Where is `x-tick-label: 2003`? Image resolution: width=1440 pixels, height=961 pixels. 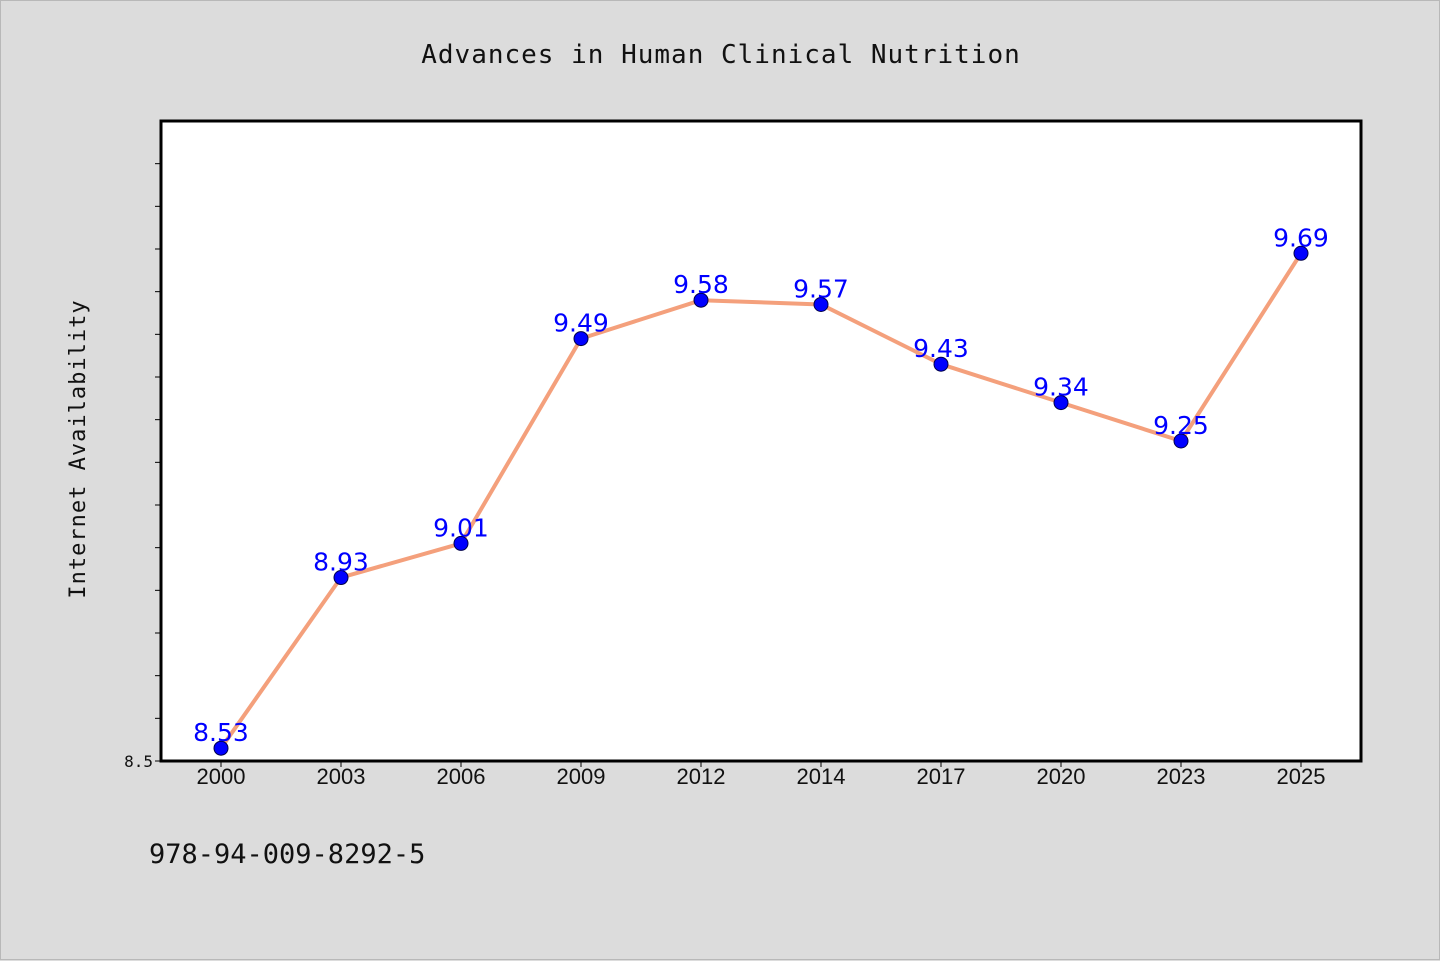 x-tick-label: 2003 is located at coordinates (341, 776).